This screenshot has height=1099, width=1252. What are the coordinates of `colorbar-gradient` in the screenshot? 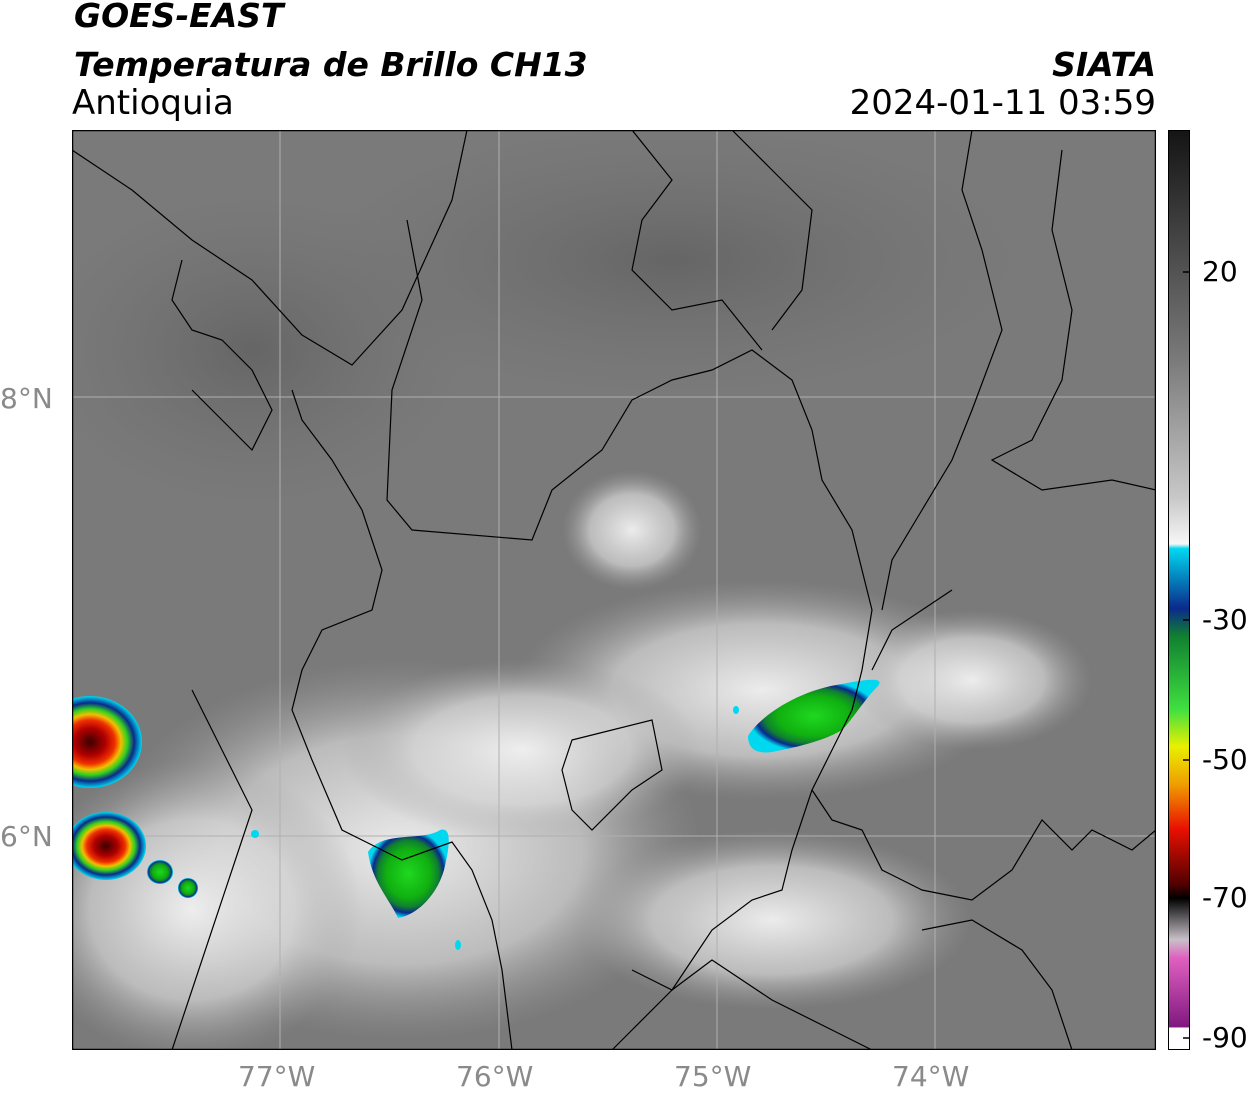 It's located at (1179, 590).